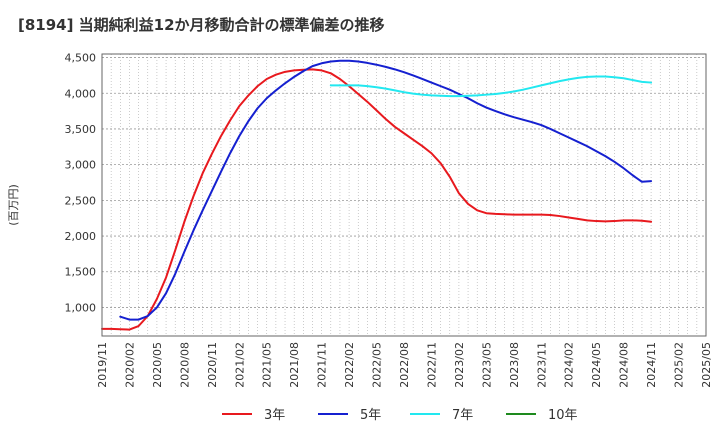 This screenshot has width=720, height=444. I want to click on x-tick-label: 2024/05, so click(596, 365).